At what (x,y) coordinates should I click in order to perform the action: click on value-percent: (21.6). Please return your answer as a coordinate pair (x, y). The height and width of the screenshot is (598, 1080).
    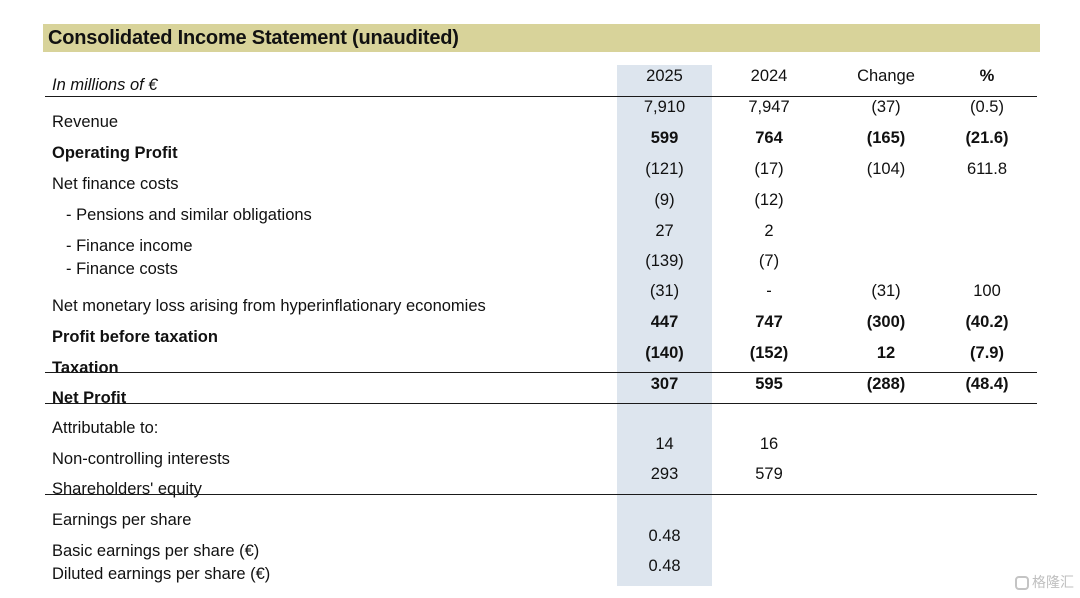
    Looking at the image, I should click on (987, 138).